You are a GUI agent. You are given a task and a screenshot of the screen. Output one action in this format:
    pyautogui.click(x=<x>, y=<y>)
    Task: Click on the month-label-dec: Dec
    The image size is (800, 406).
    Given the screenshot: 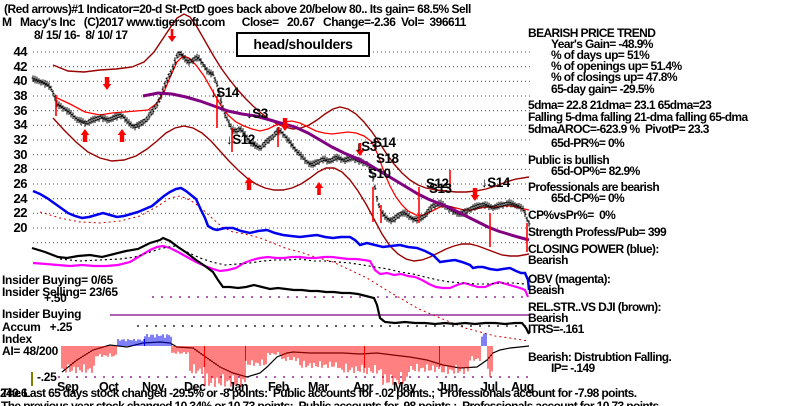 What is the action you would take?
    pyautogui.click(x=195, y=387)
    